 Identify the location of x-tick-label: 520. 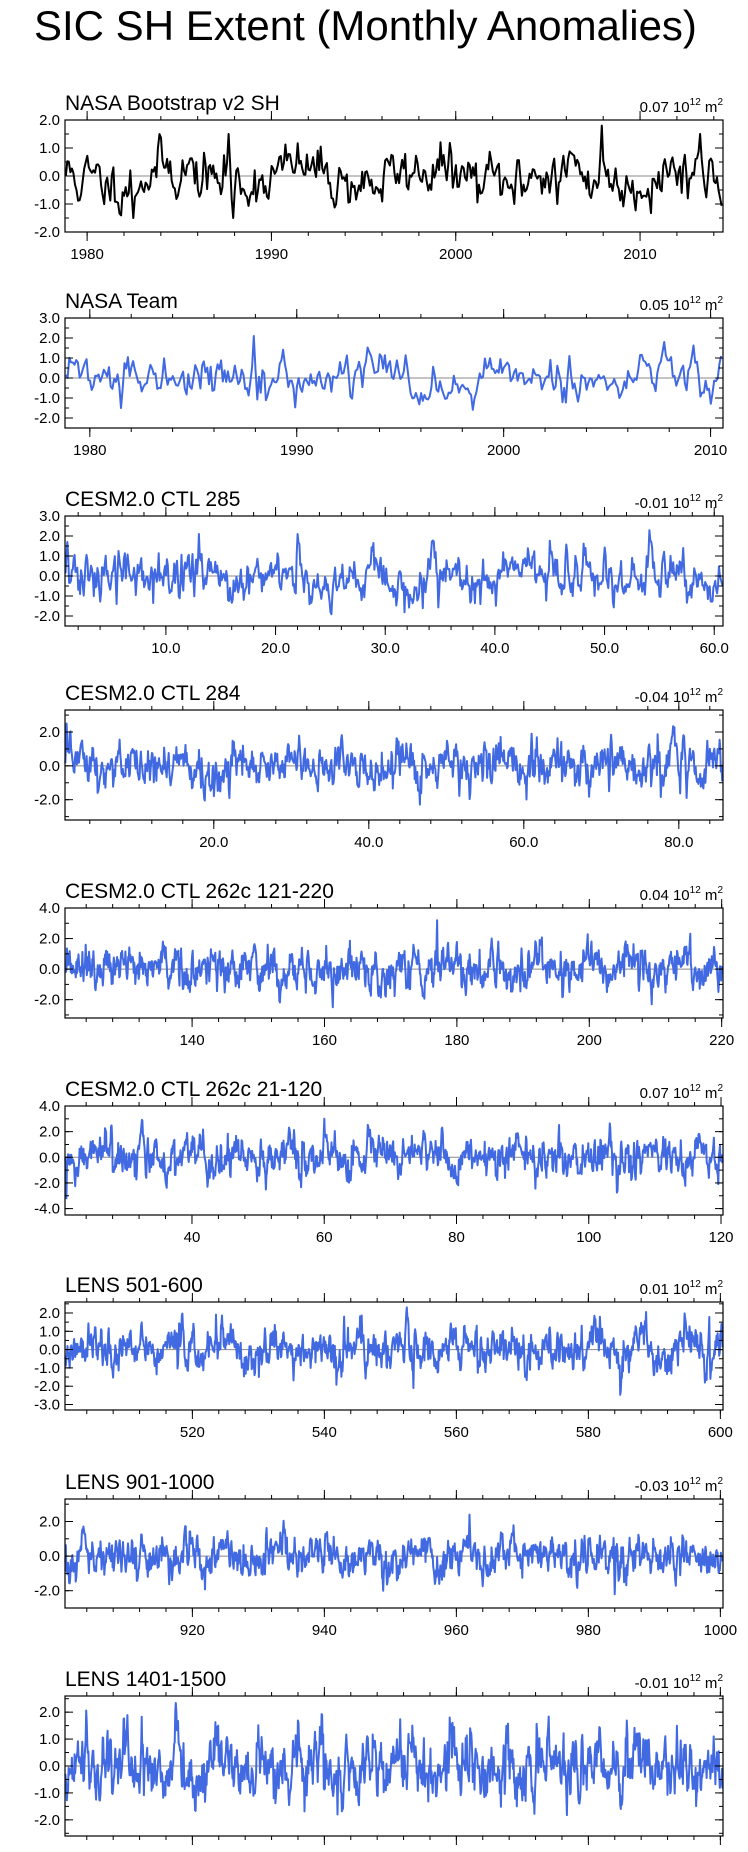
(192, 1432).